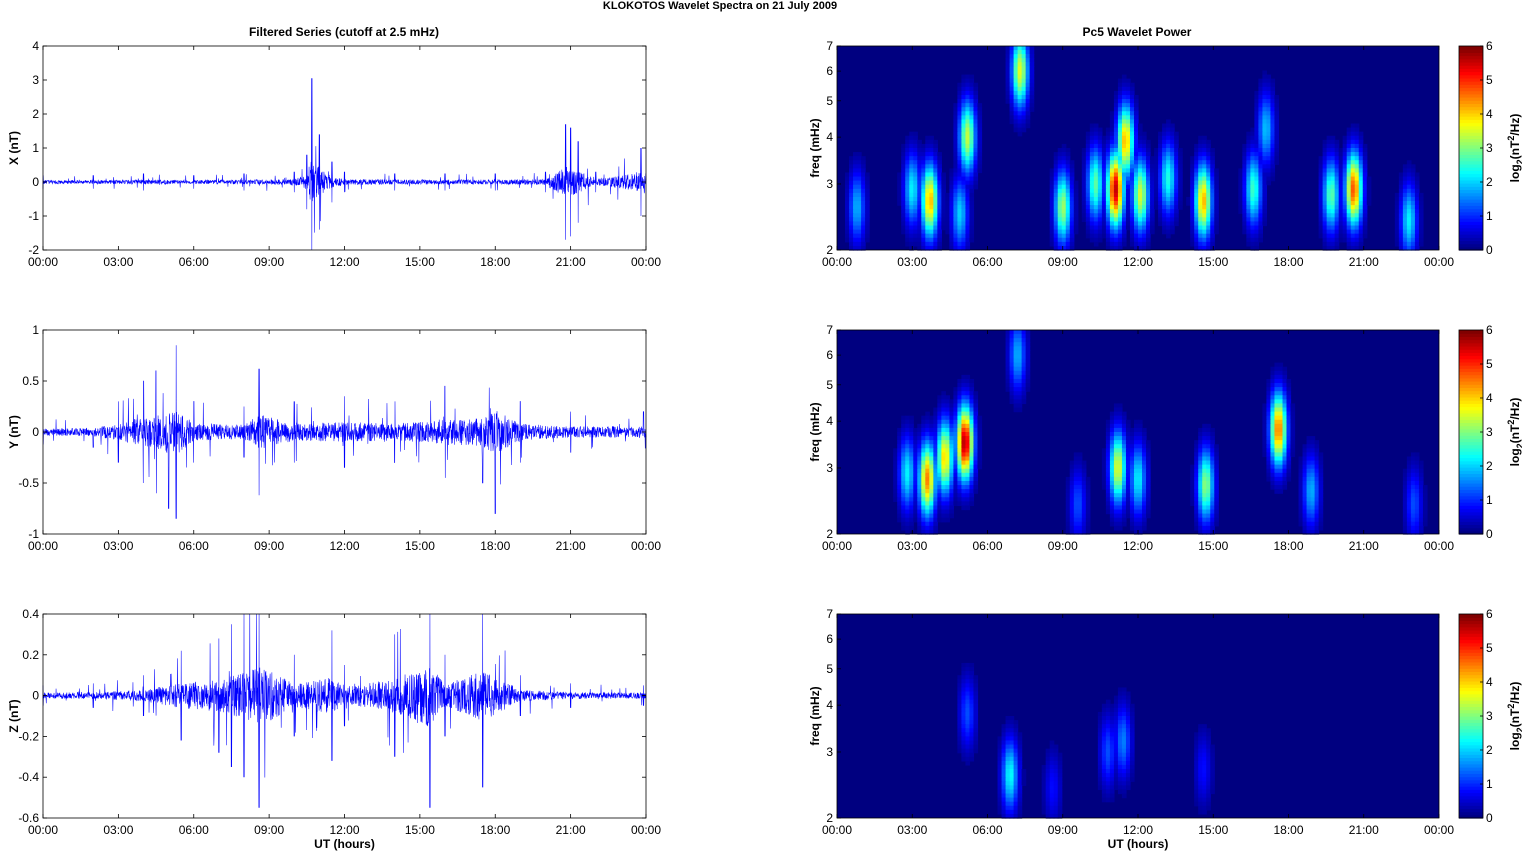 Image resolution: width=1522 pixels, height=851 pixels. I want to click on x-tick-label: 21:00, so click(1364, 546).